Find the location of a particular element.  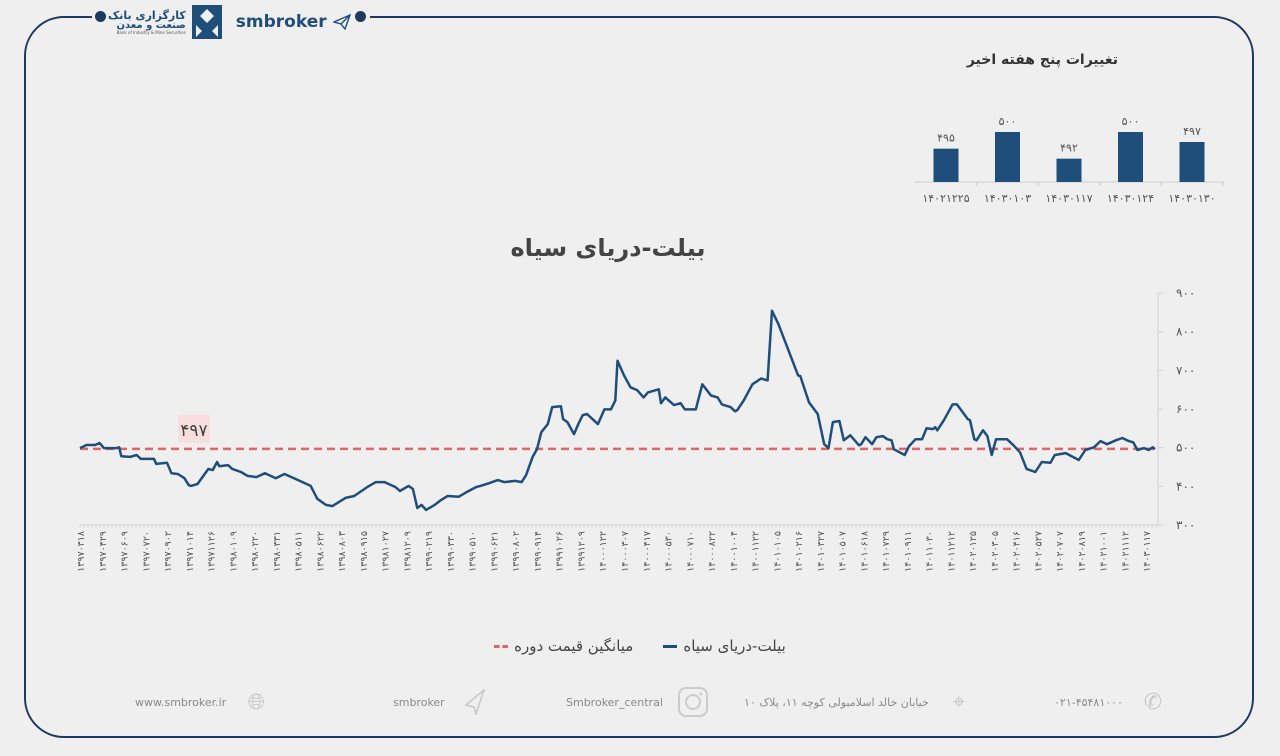

x-tick-label: ۱۴۰۲۰۱۲۵ is located at coordinates (973, 551).